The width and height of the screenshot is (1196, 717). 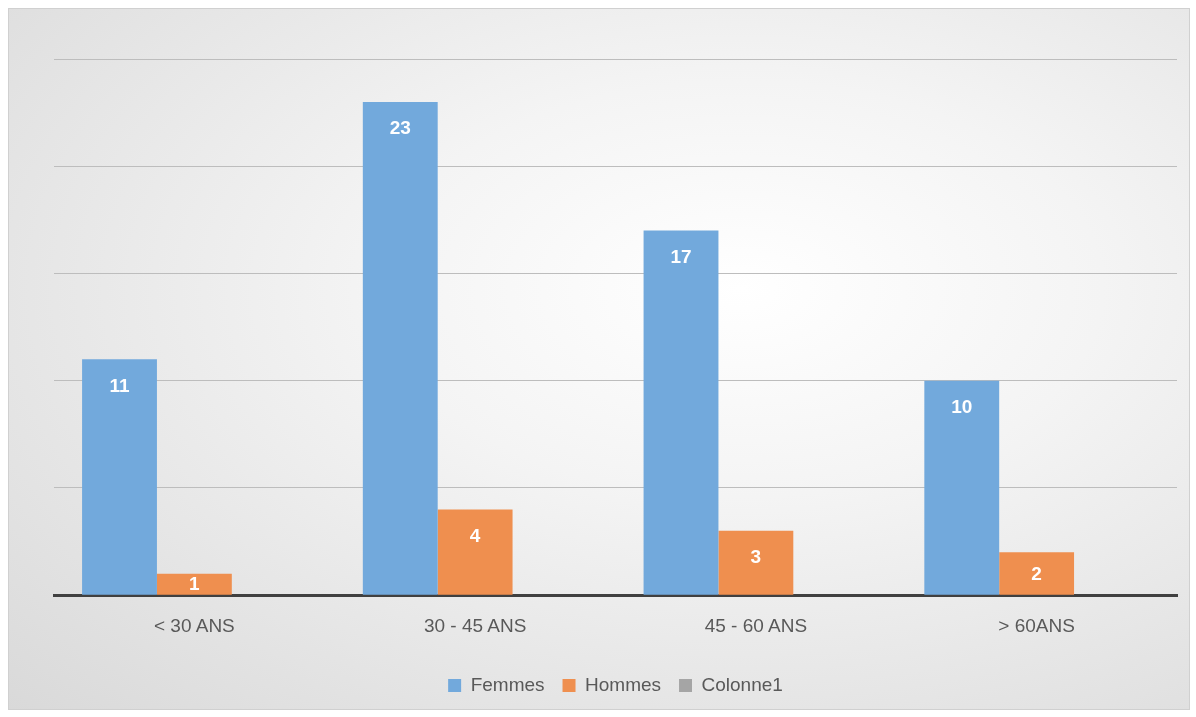 I want to click on data-label: 2, so click(x=1036, y=573).